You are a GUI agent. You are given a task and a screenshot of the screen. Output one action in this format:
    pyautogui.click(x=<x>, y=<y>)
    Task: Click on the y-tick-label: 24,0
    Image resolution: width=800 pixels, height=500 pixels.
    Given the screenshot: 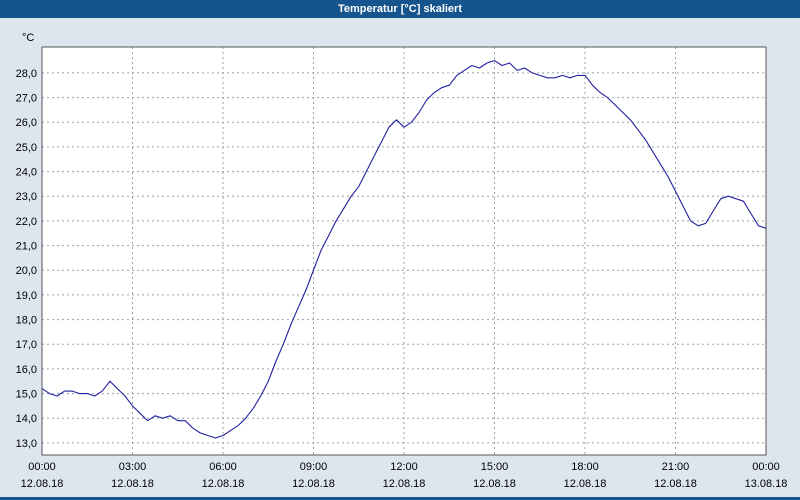 What is the action you would take?
    pyautogui.click(x=26, y=173)
    